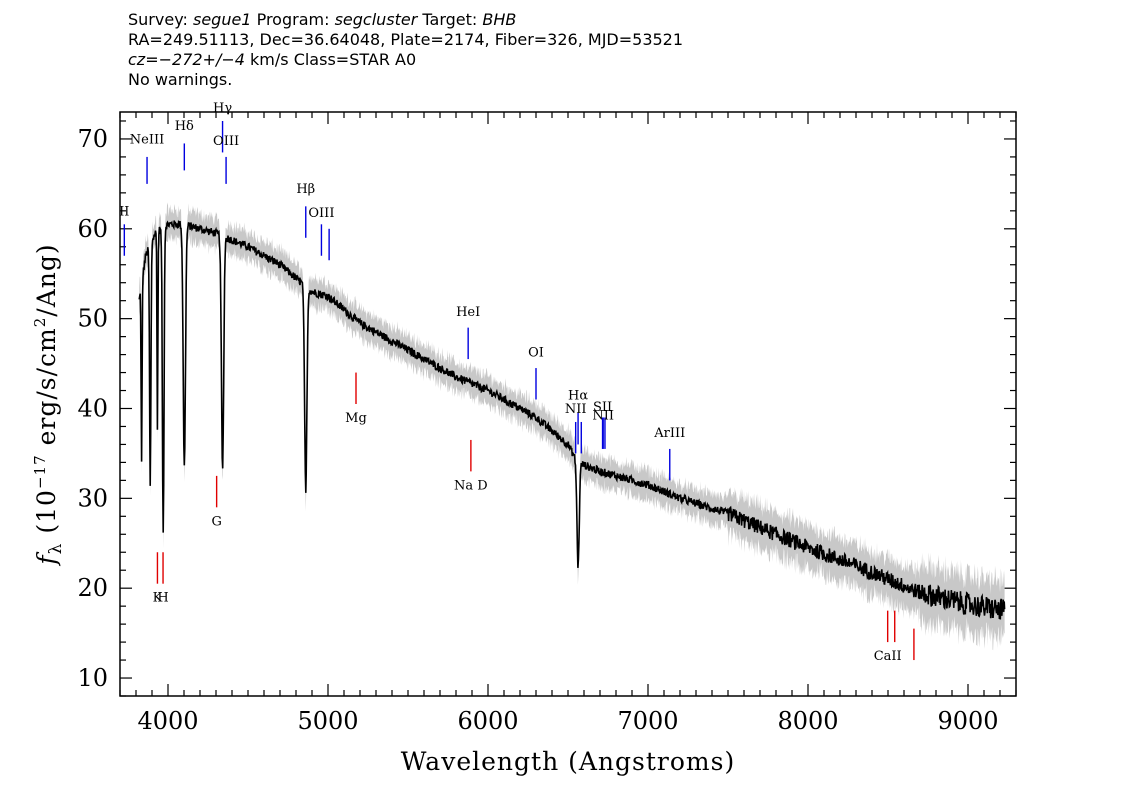 The image size is (1134, 810). What do you see at coordinates (48, 404) in the screenshot?
I see `y-axis-title: fλ (10−17 erg/s/cm2/Ang)` at bounding box center [48, 404].